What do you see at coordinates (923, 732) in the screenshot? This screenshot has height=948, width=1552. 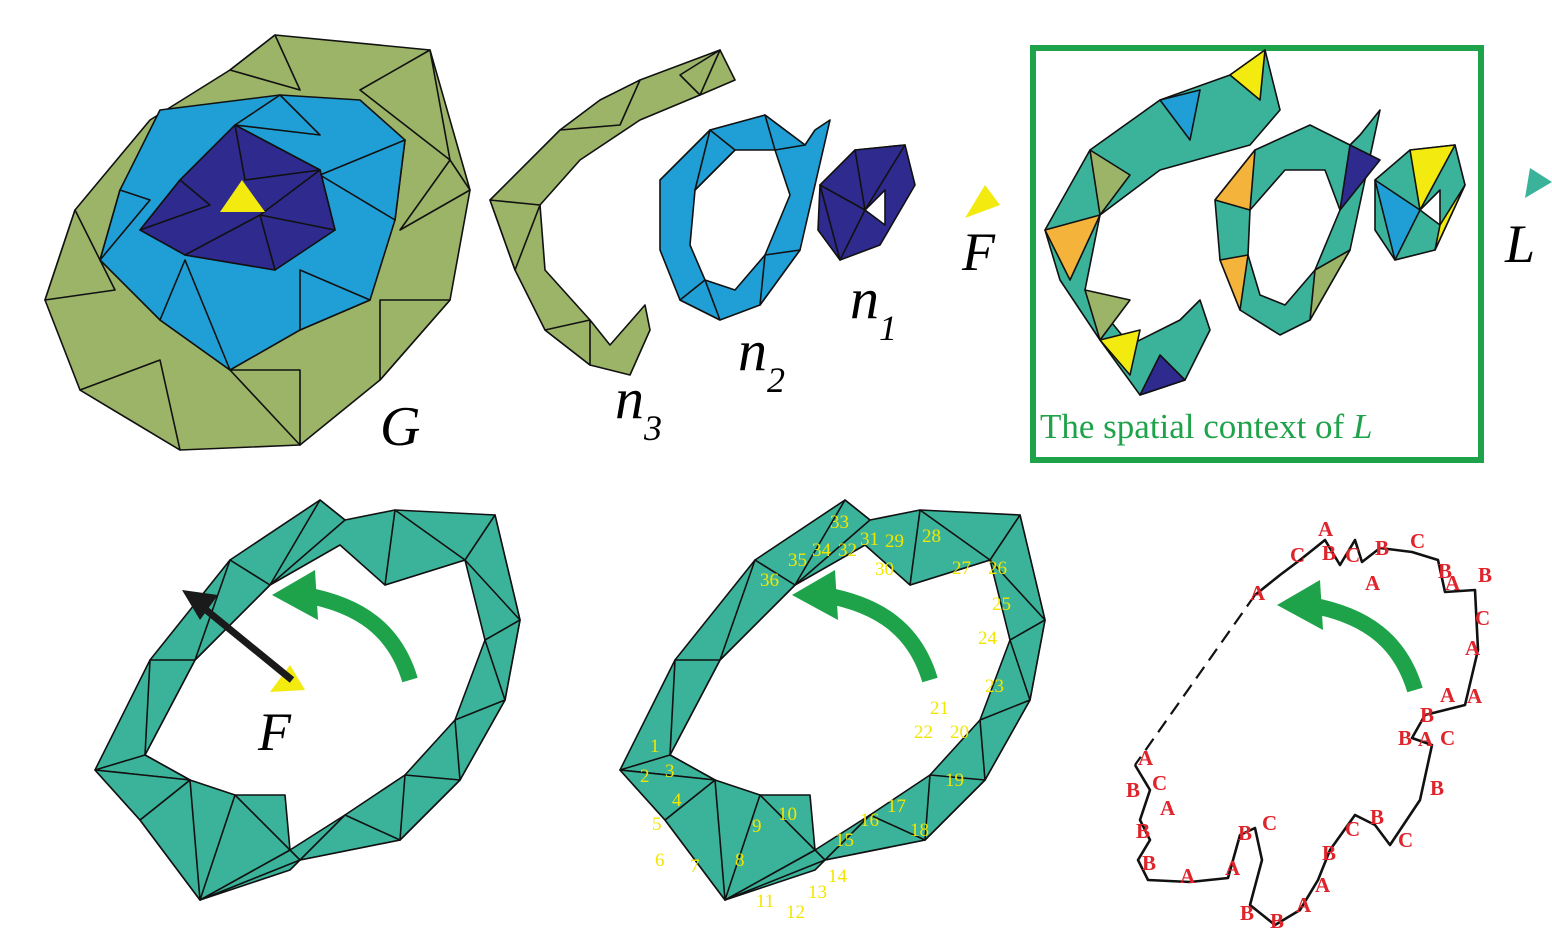 I see `facet-number: 22` at bounding box center [923, 732].